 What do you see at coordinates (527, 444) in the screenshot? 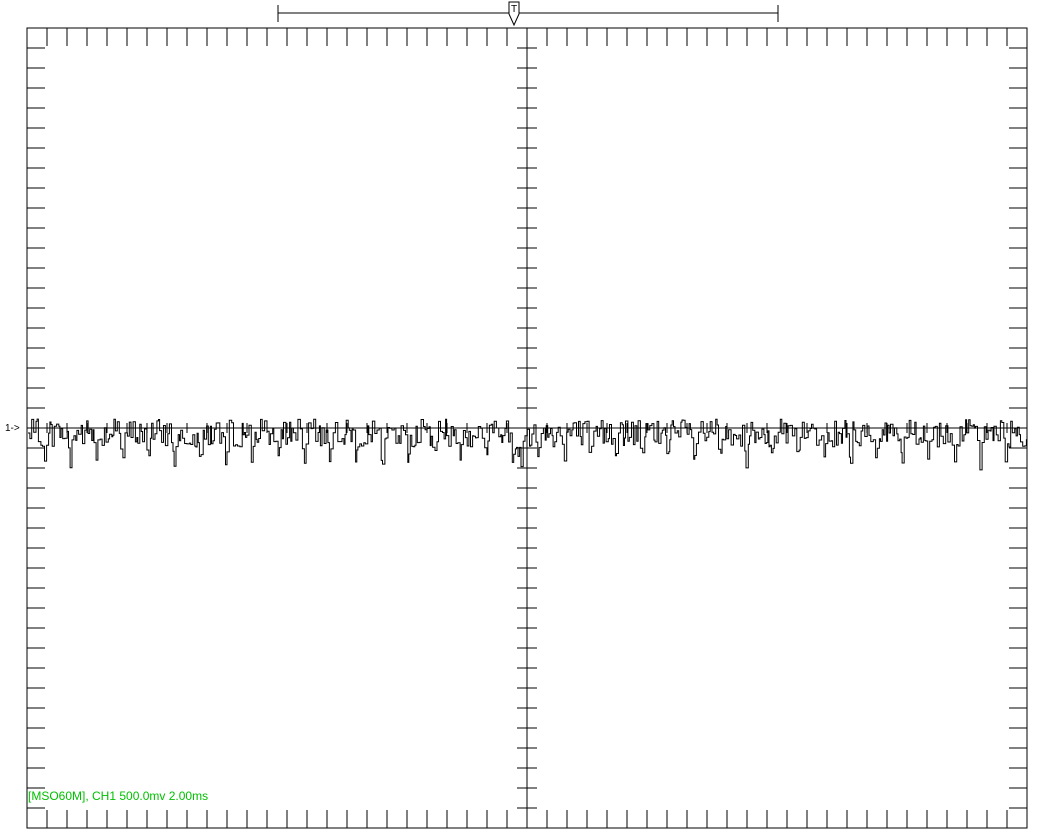
I see `ch1-waveform` at bounding box center [527, 444].